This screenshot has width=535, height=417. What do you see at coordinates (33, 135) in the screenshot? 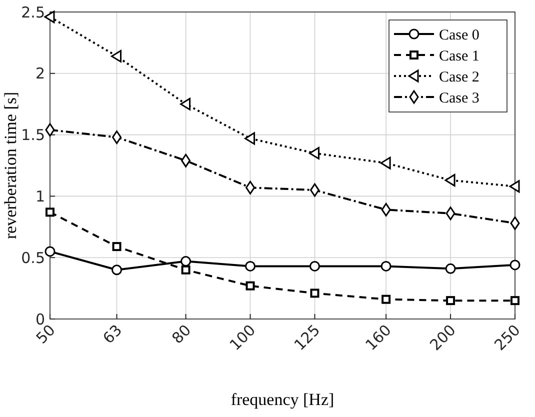
I see `y-tick-label: 1.5` at bounding box center [33, 135].